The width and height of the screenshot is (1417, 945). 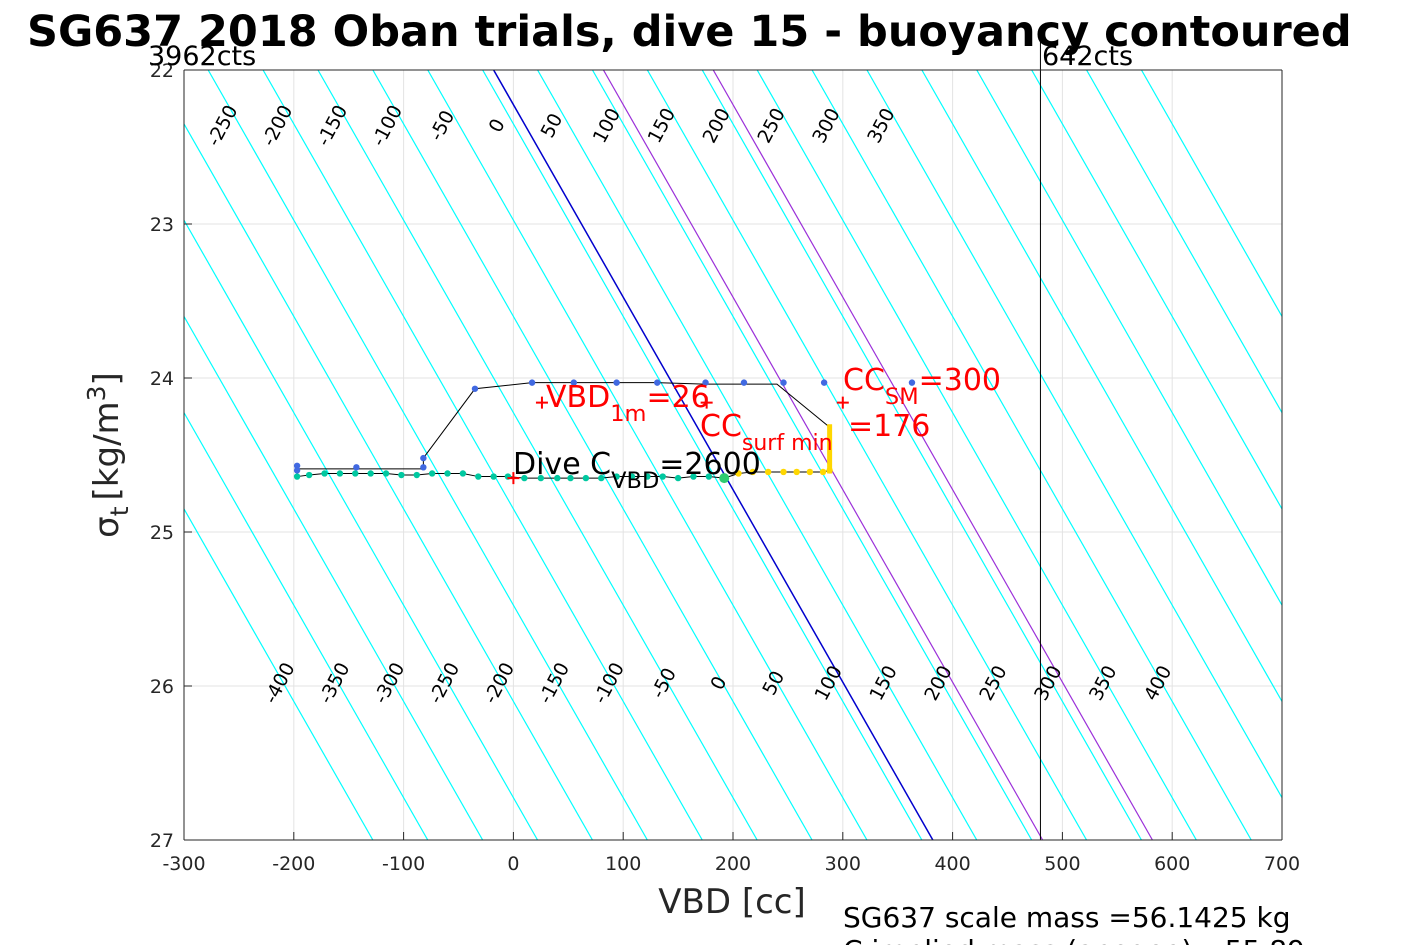 I want to click on contour-label-top: -50, so click(x=442, y=126).